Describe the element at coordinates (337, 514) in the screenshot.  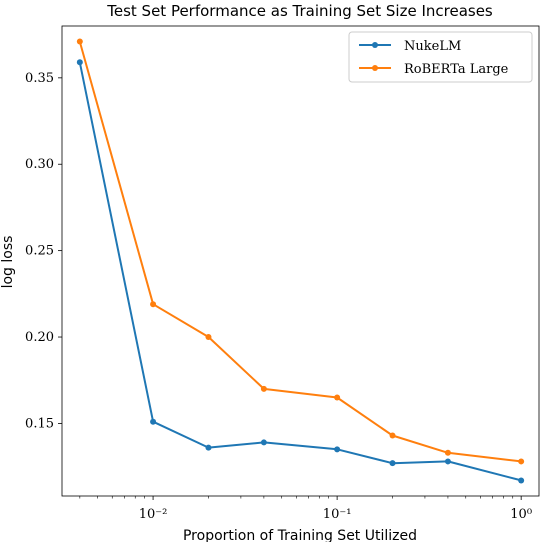
I see `x-tick-label: 10⁻¹` at that location.